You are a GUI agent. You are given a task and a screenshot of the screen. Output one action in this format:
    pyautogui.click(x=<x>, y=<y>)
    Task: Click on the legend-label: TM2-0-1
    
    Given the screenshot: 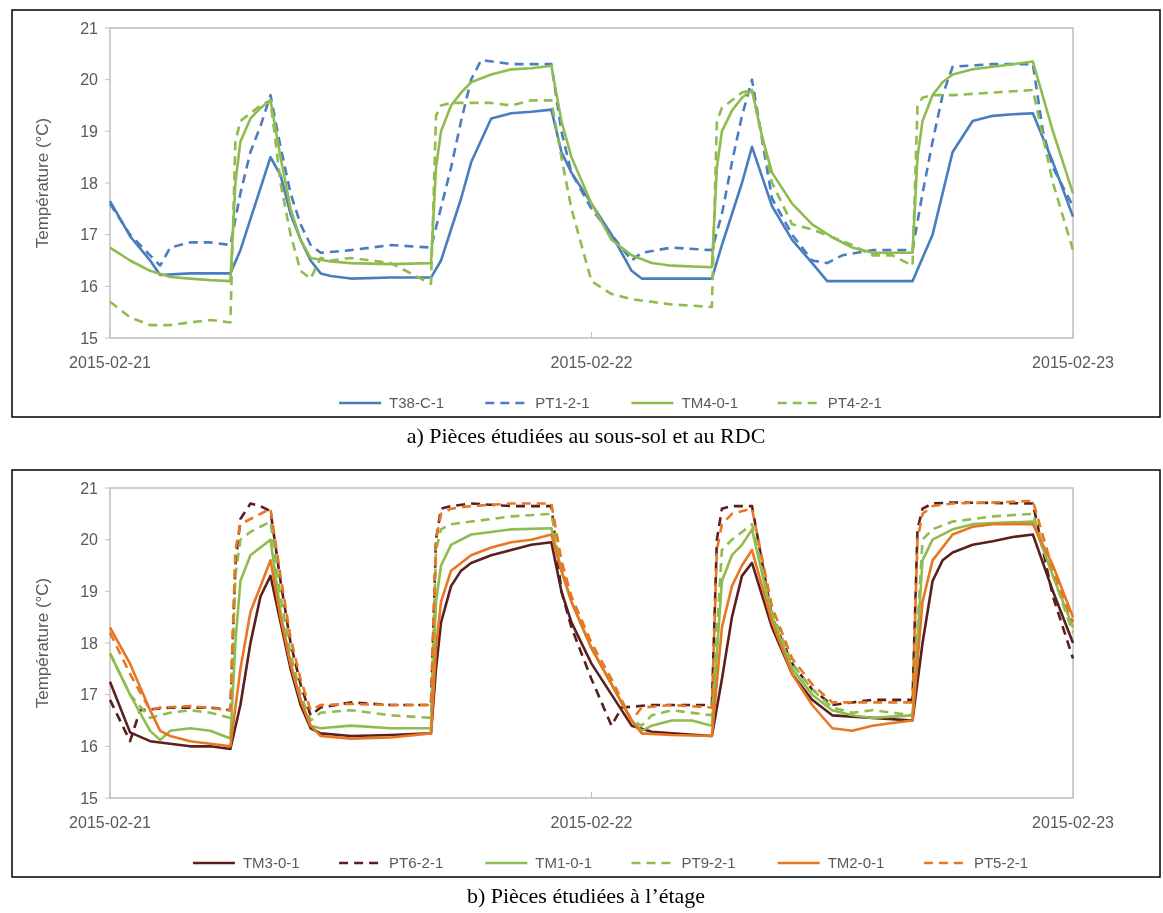 What is the action you would take?
    pyautogui.click(x=856, y=863)
    